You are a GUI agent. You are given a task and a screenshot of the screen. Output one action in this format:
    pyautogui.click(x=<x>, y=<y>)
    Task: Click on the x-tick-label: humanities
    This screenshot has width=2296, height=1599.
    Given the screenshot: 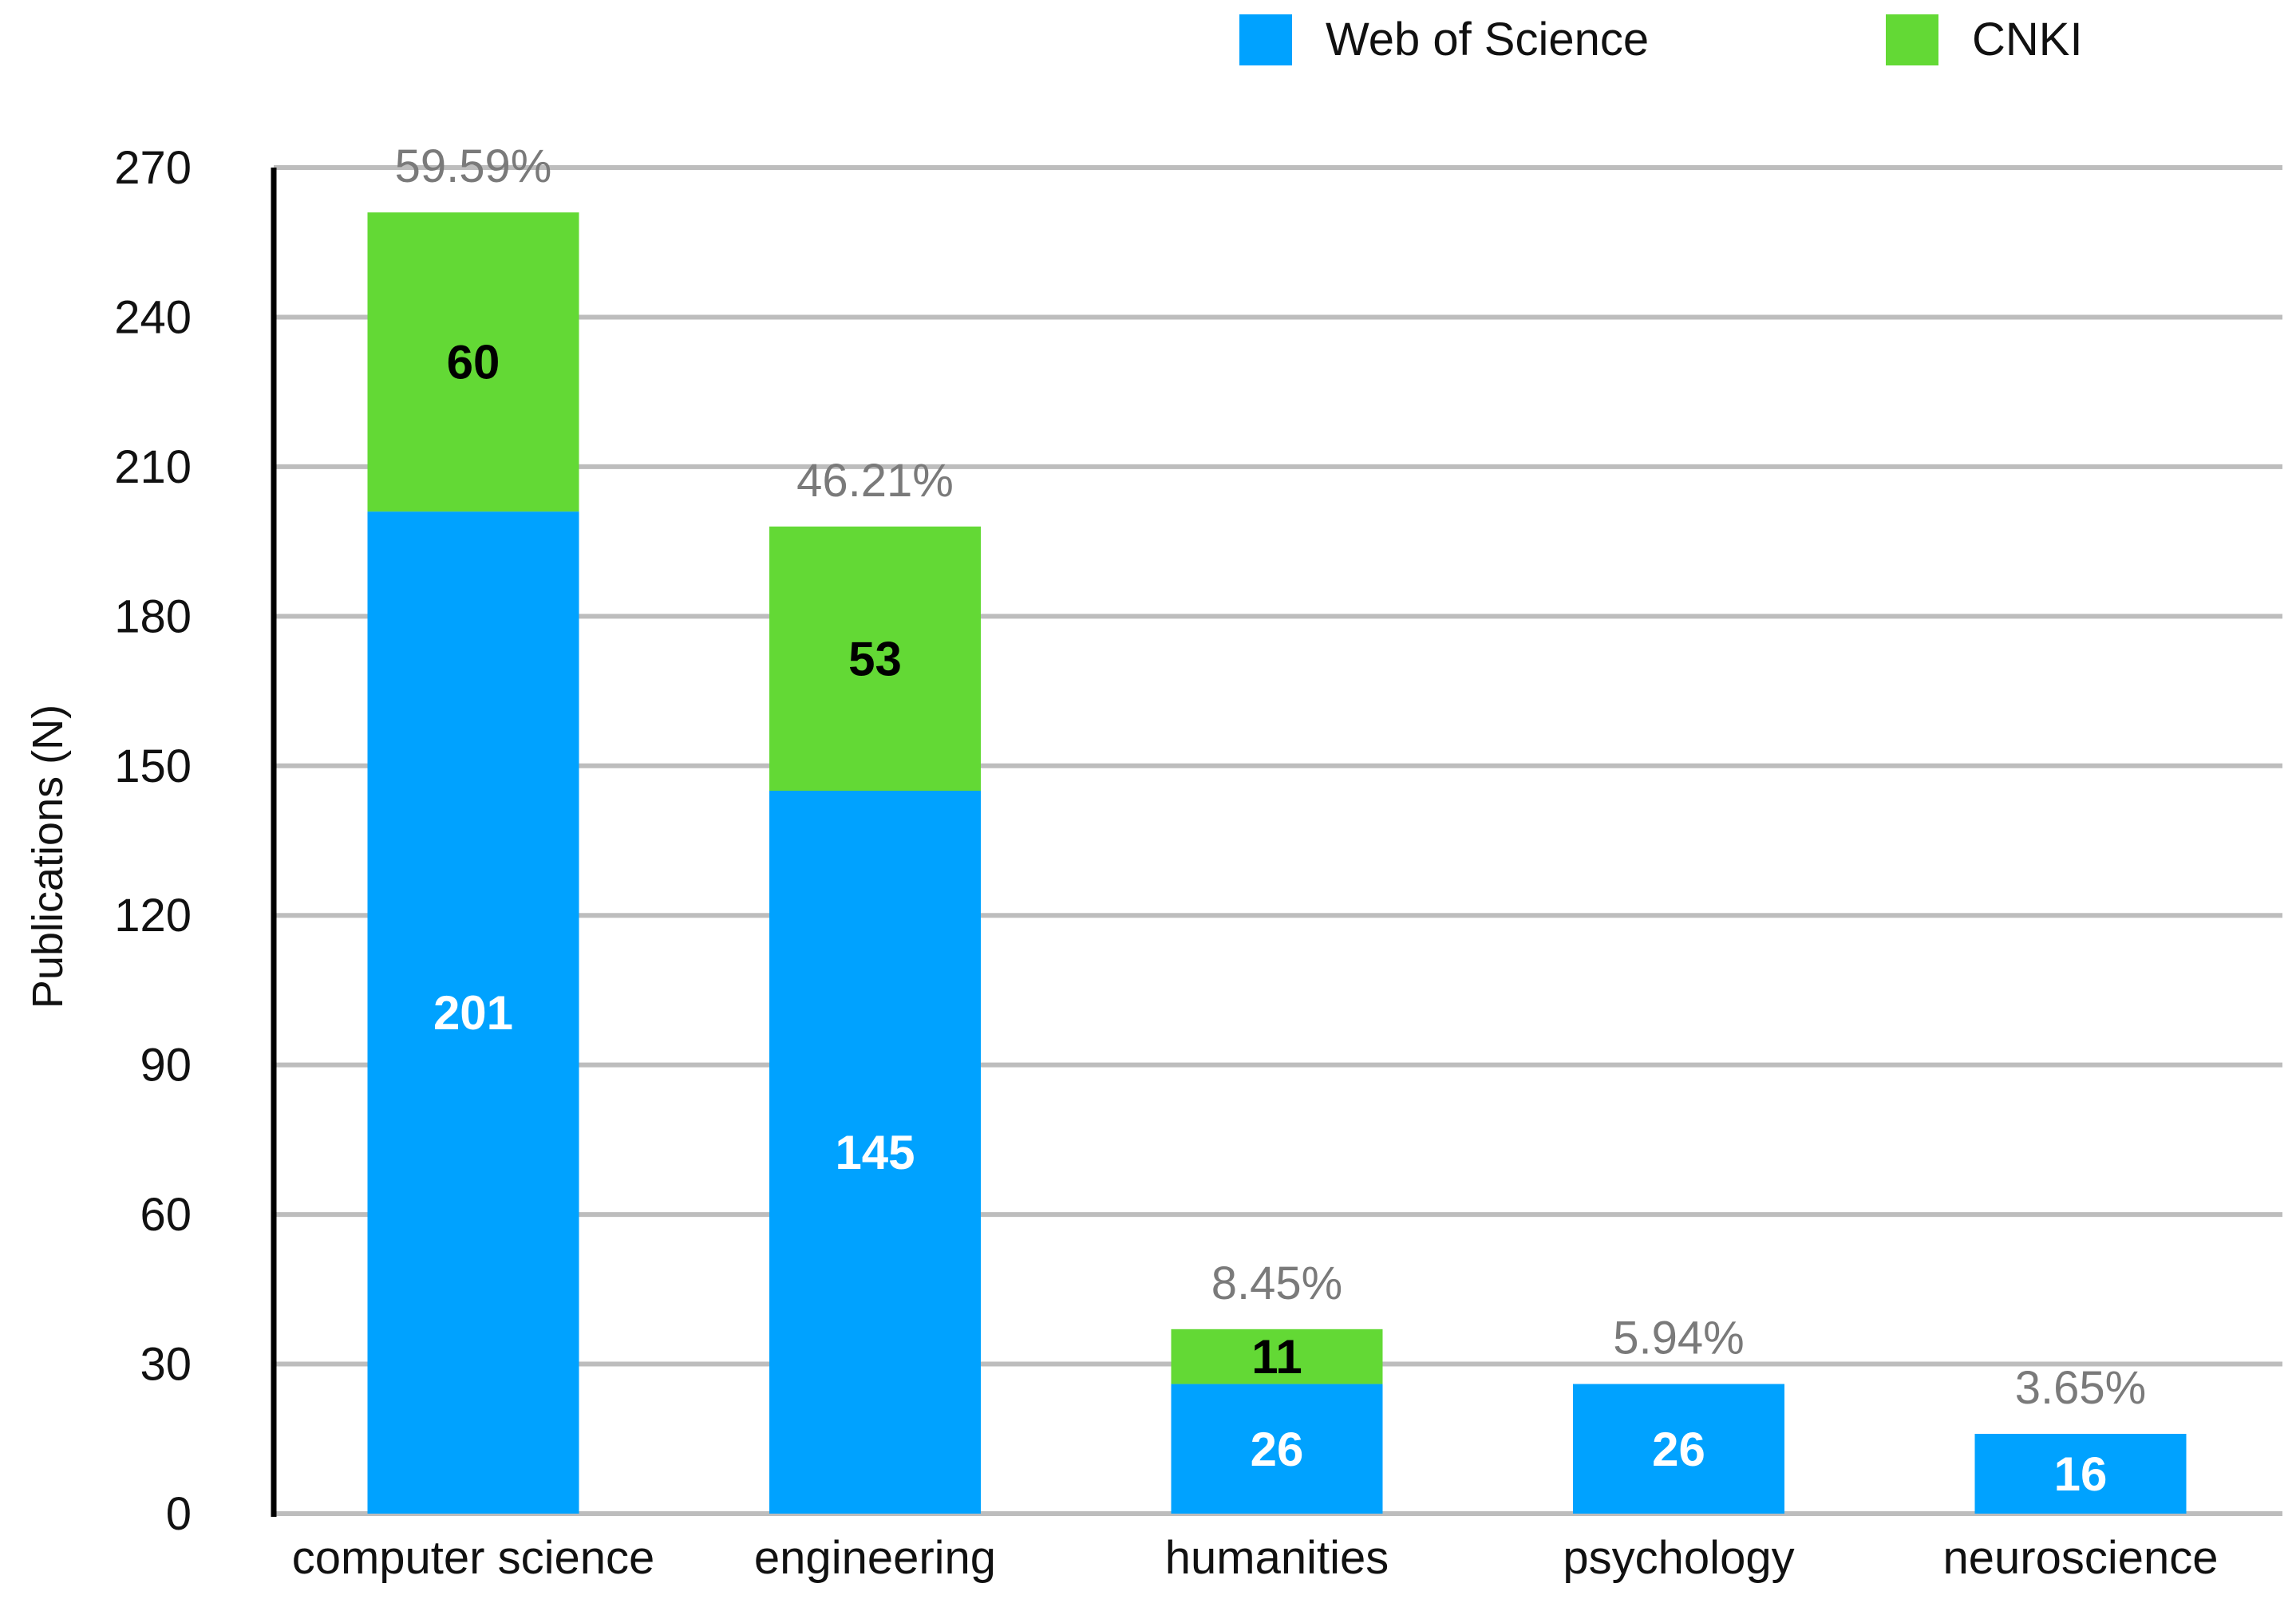 What is the action you would take?
    pyautogui.click(x=1277, y=1558)
    